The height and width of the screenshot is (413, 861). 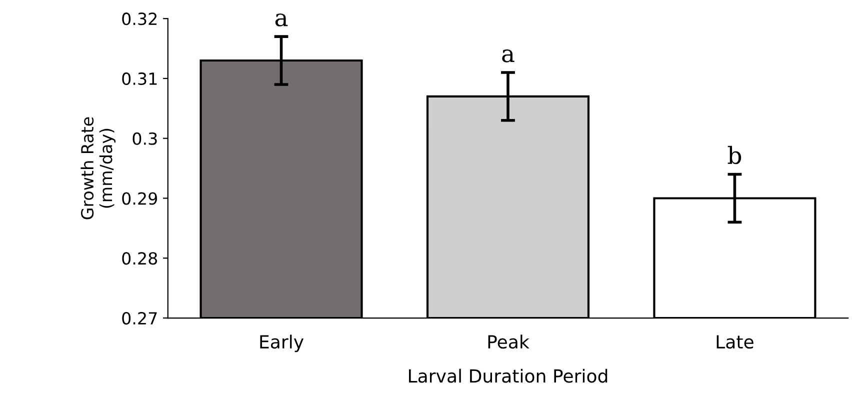 What do you see at coordinates (144, 138) in the screenshot?
I see `y-tick-label: 0.3` at bounding box center [144, 138].